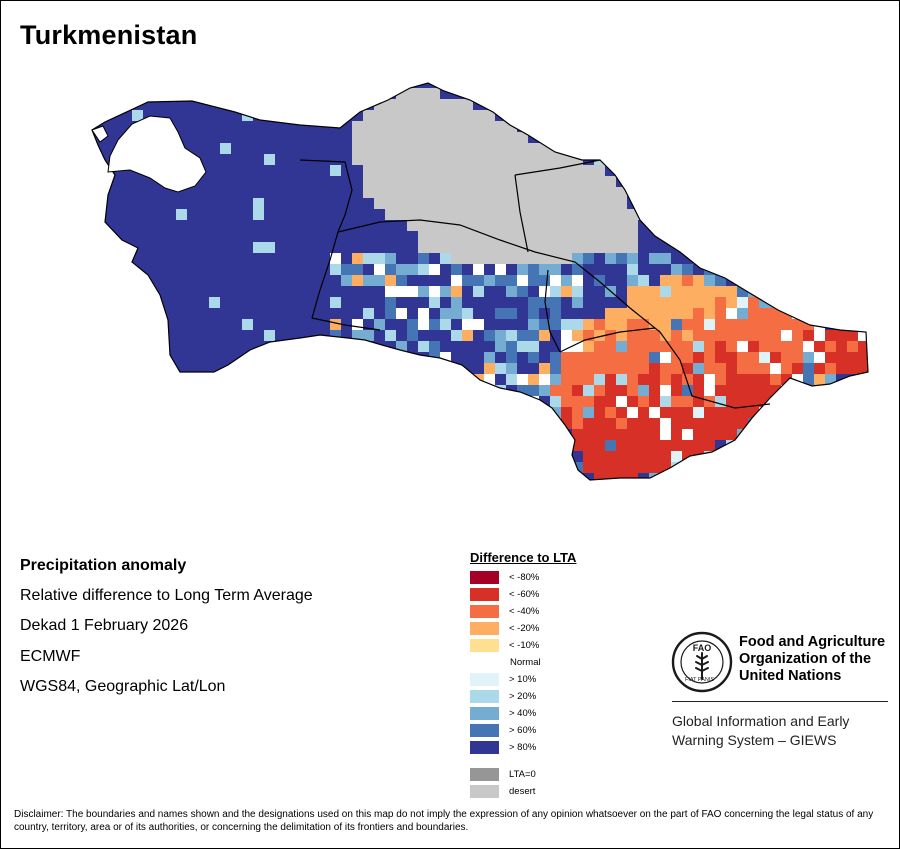 The image size is (900, 849). Describe the element at coordinates (103, 565) in the screenshot. I see `info-variable: Precipitation anomaly` at that location.